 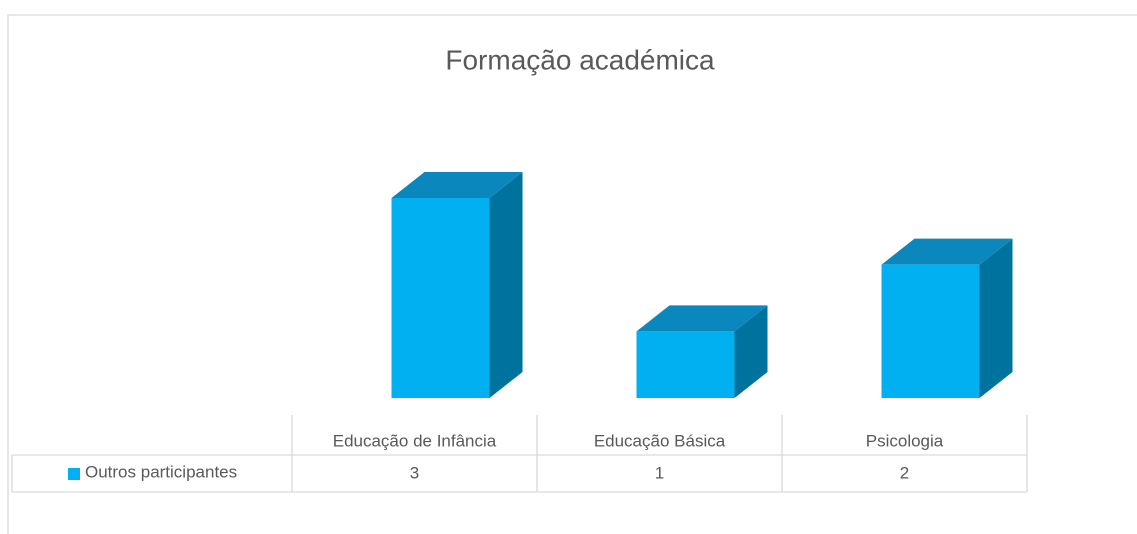 What do you see at coordinates (660, 440) in the screenshot?
I see `x-tick-label: Educação Básica` at bounding box center [660, 440].